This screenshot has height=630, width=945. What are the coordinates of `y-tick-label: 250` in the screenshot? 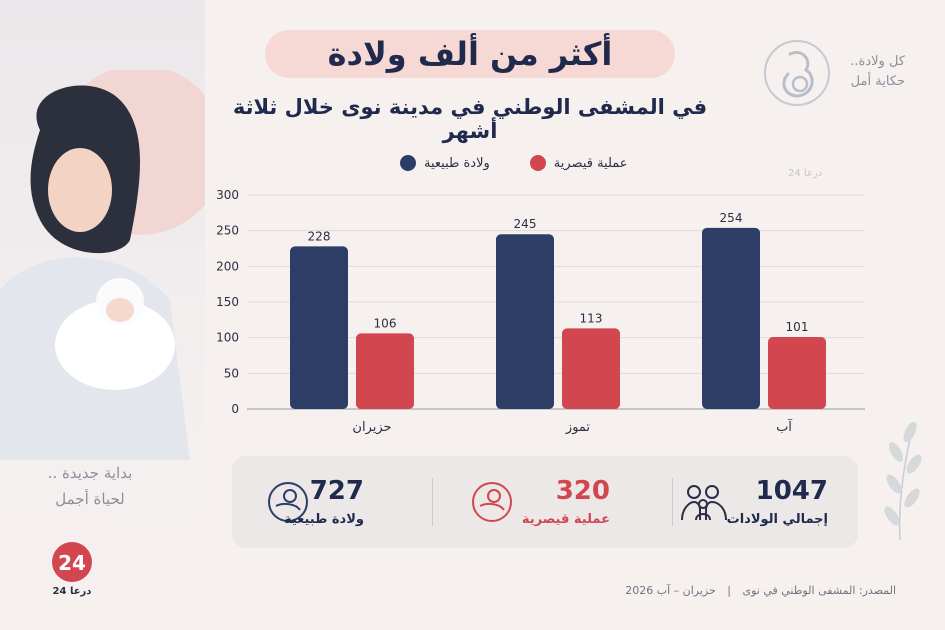 It's located at (227, 231).